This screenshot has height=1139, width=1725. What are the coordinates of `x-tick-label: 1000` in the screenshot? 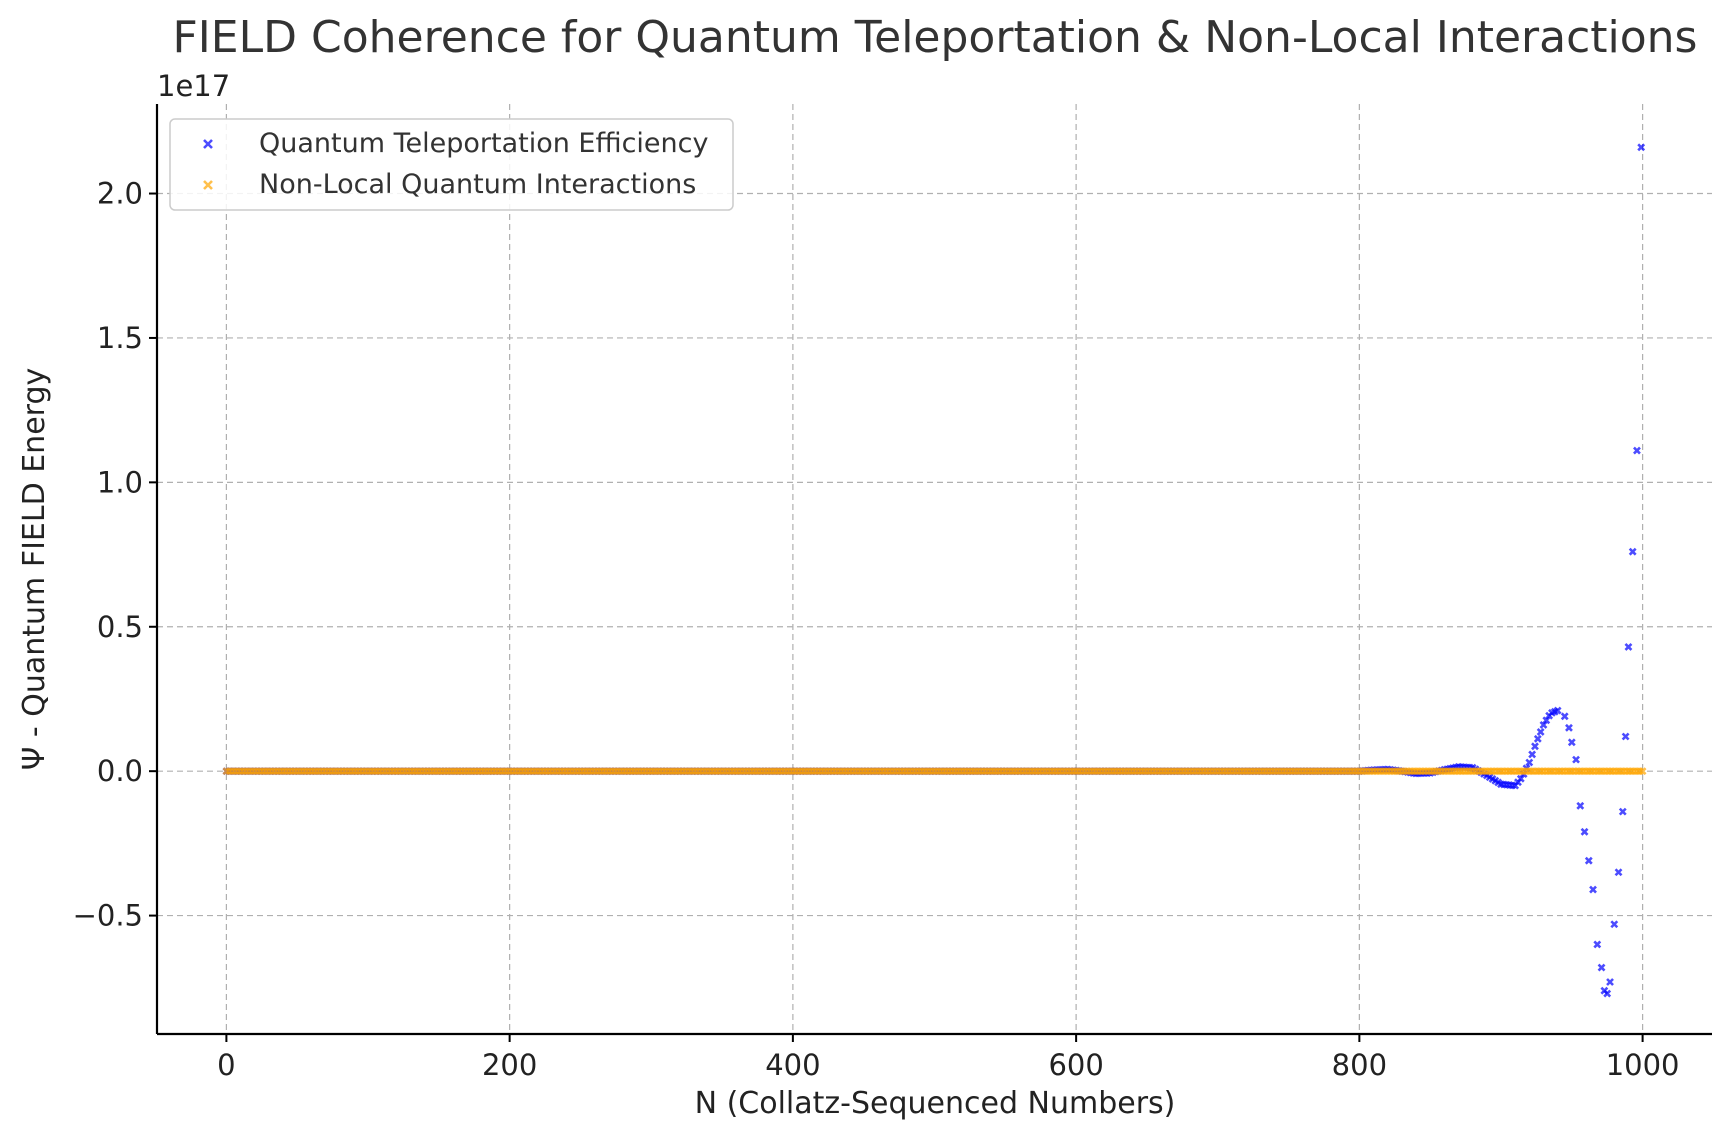 It's located at (1643, 1065).